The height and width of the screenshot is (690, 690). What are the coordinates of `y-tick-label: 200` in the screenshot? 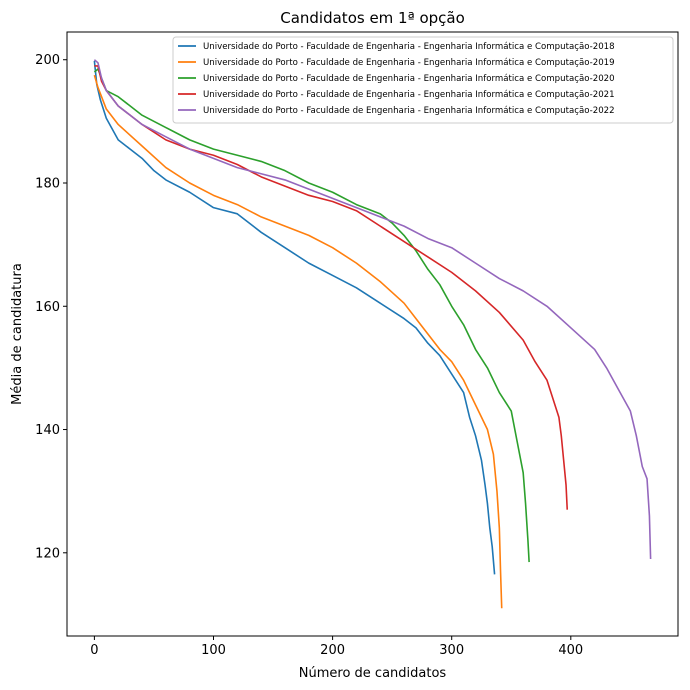 It's located at (47, 60).